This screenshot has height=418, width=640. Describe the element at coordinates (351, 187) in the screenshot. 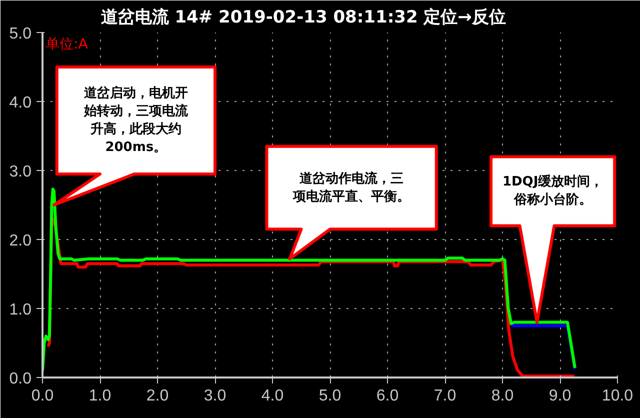

I see `annotation: 道岔动作电流，三项电流平直、平衡。` at that location.